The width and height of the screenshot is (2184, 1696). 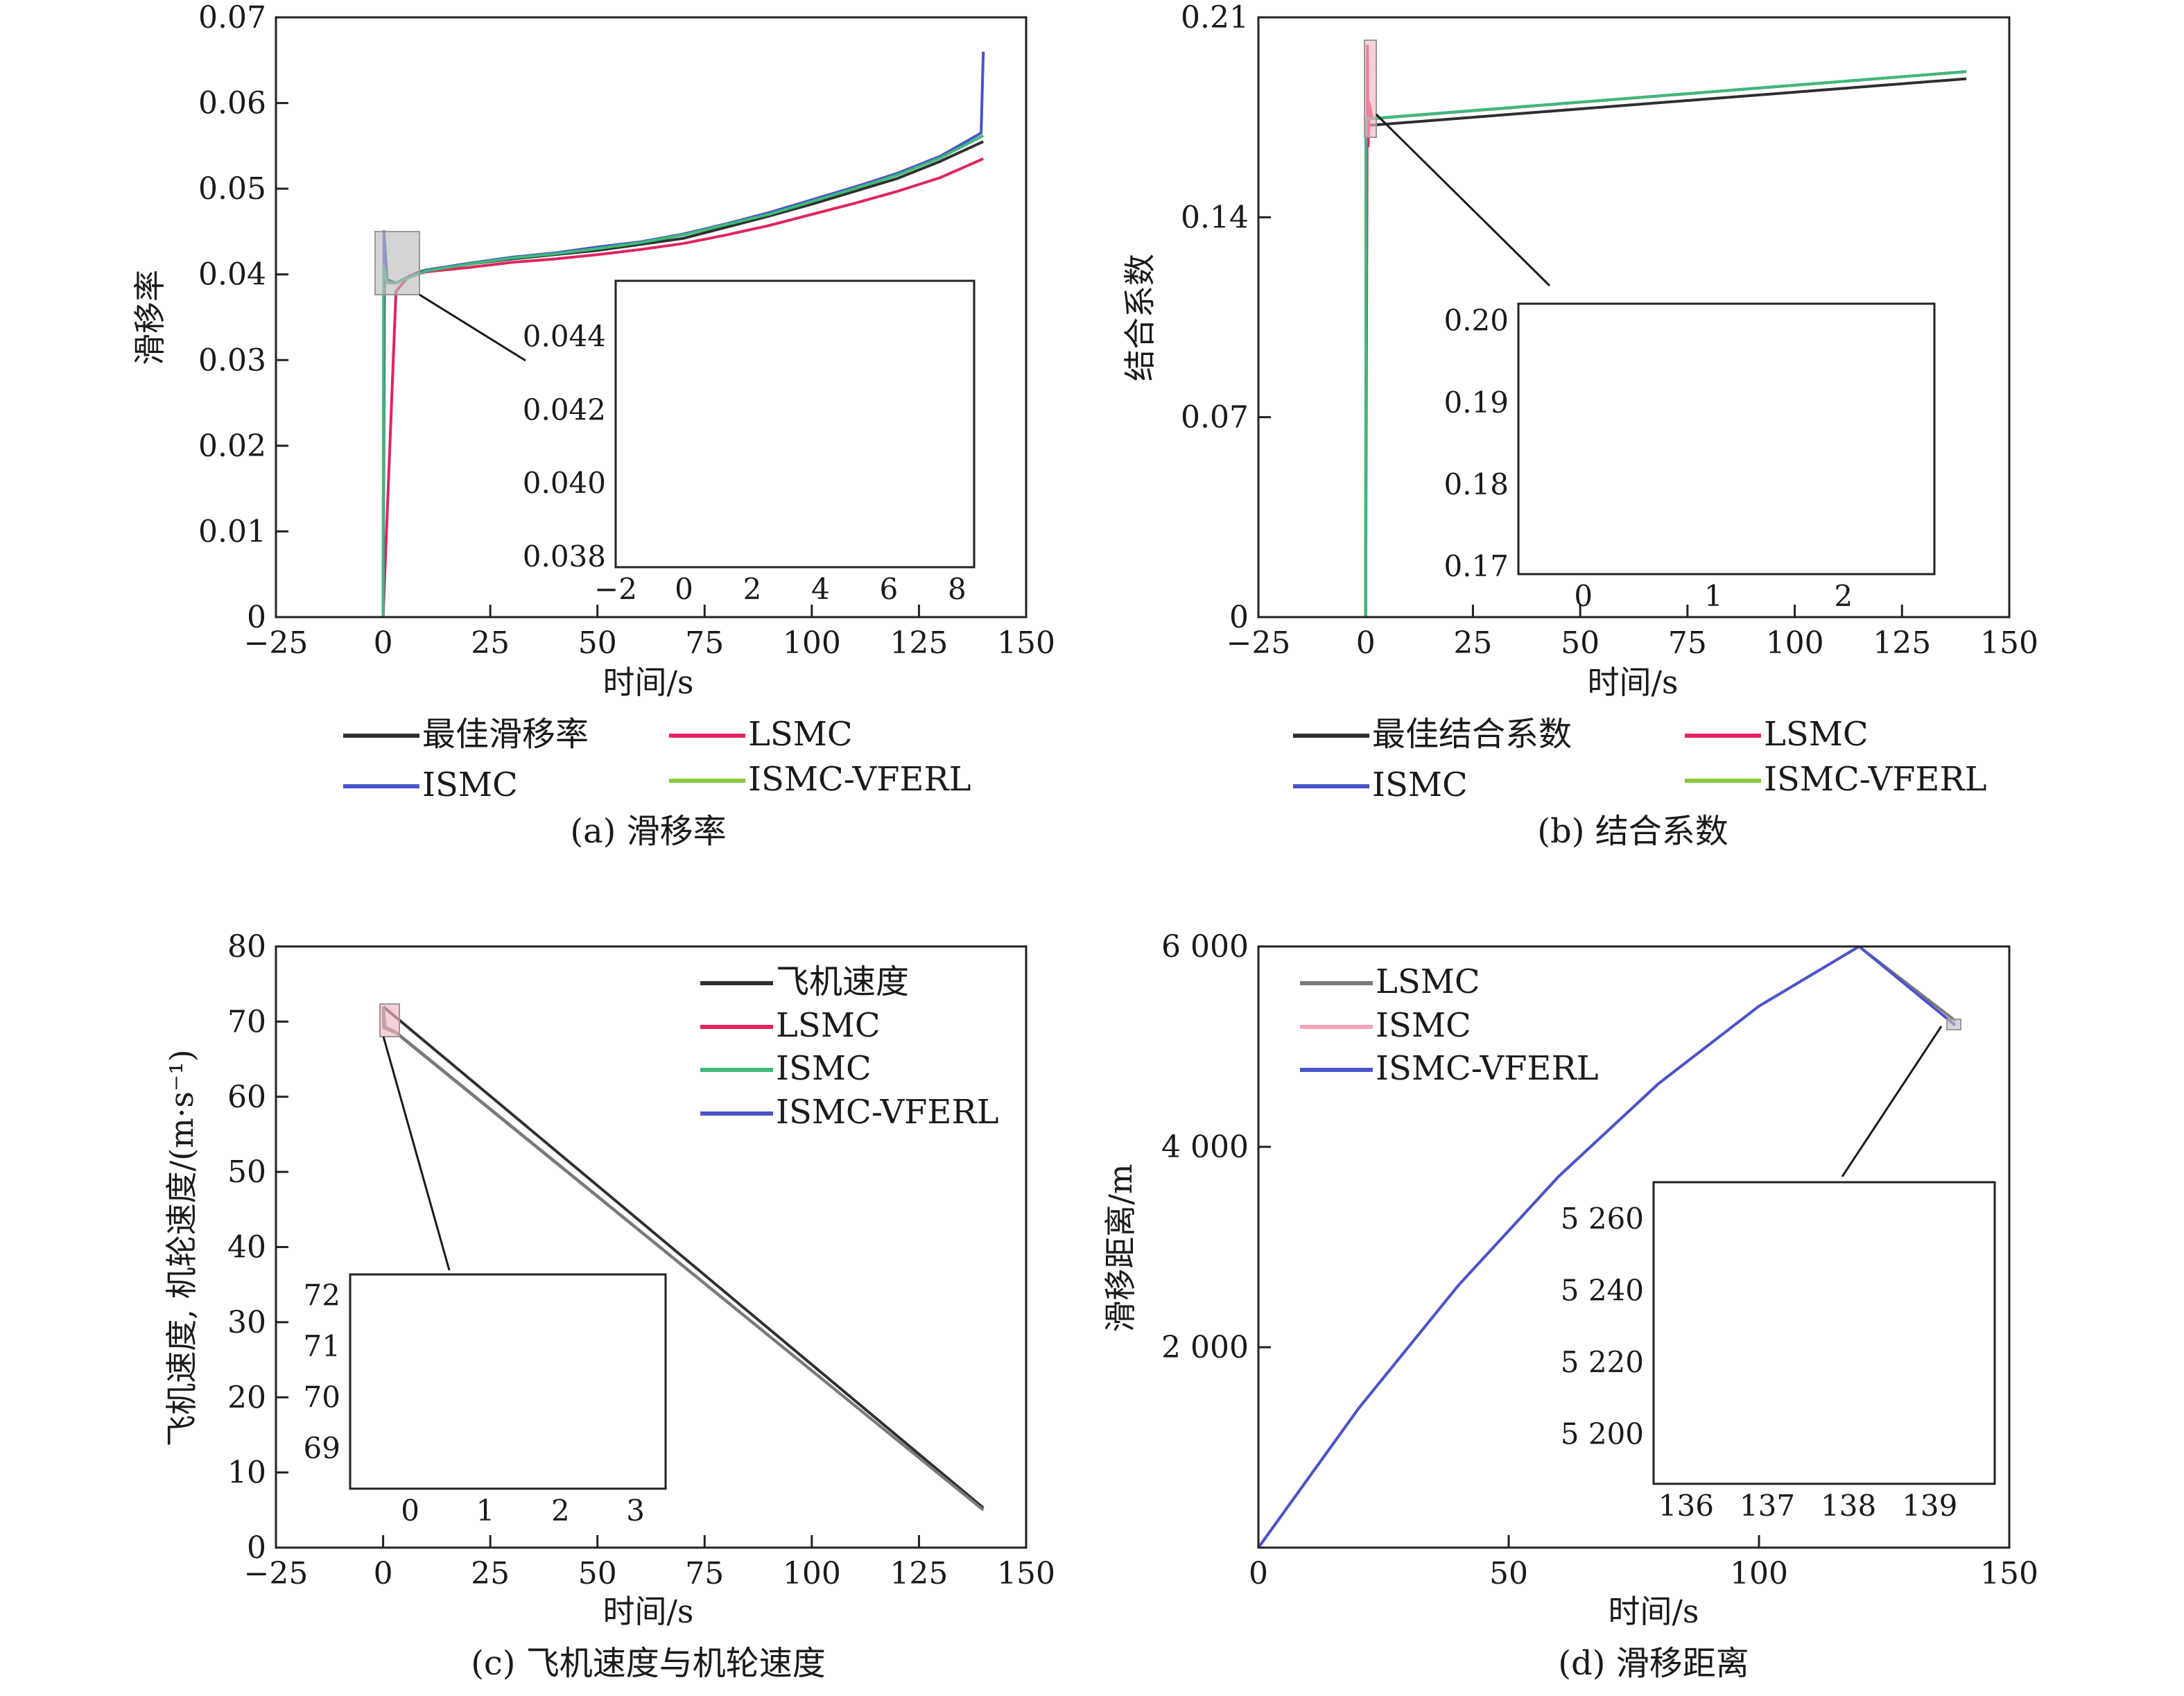 I want to click on legend-label: 最佳结合系数, so click(x=1472, y=735).